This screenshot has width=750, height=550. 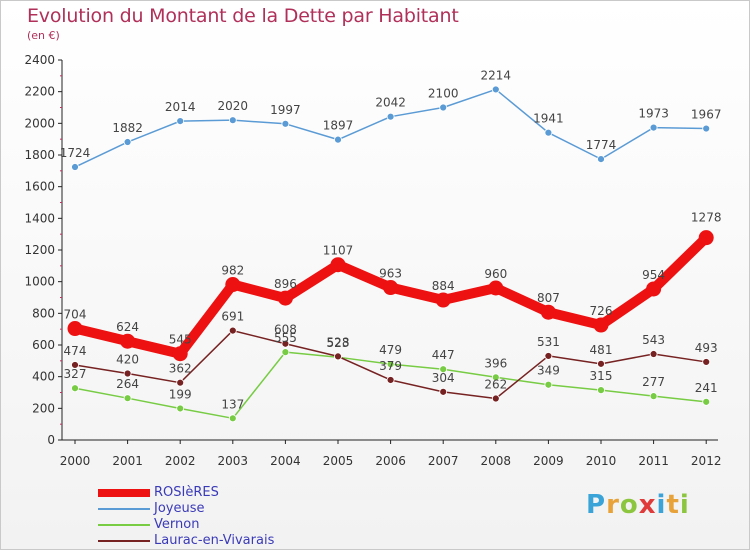 What do you see at coordinates (75, 374) in the screenshot?
I see `data-label: 327` at bounding box center [75, 374].